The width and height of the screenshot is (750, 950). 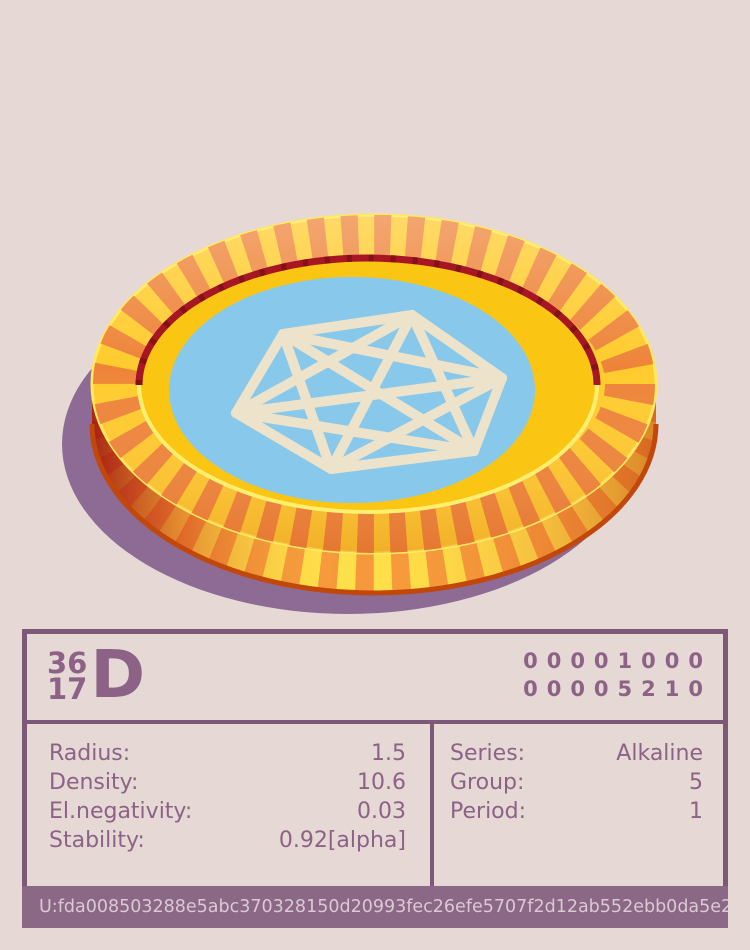 I want to click on coin-recess-highlight-arc, so click(x=368, y=449).